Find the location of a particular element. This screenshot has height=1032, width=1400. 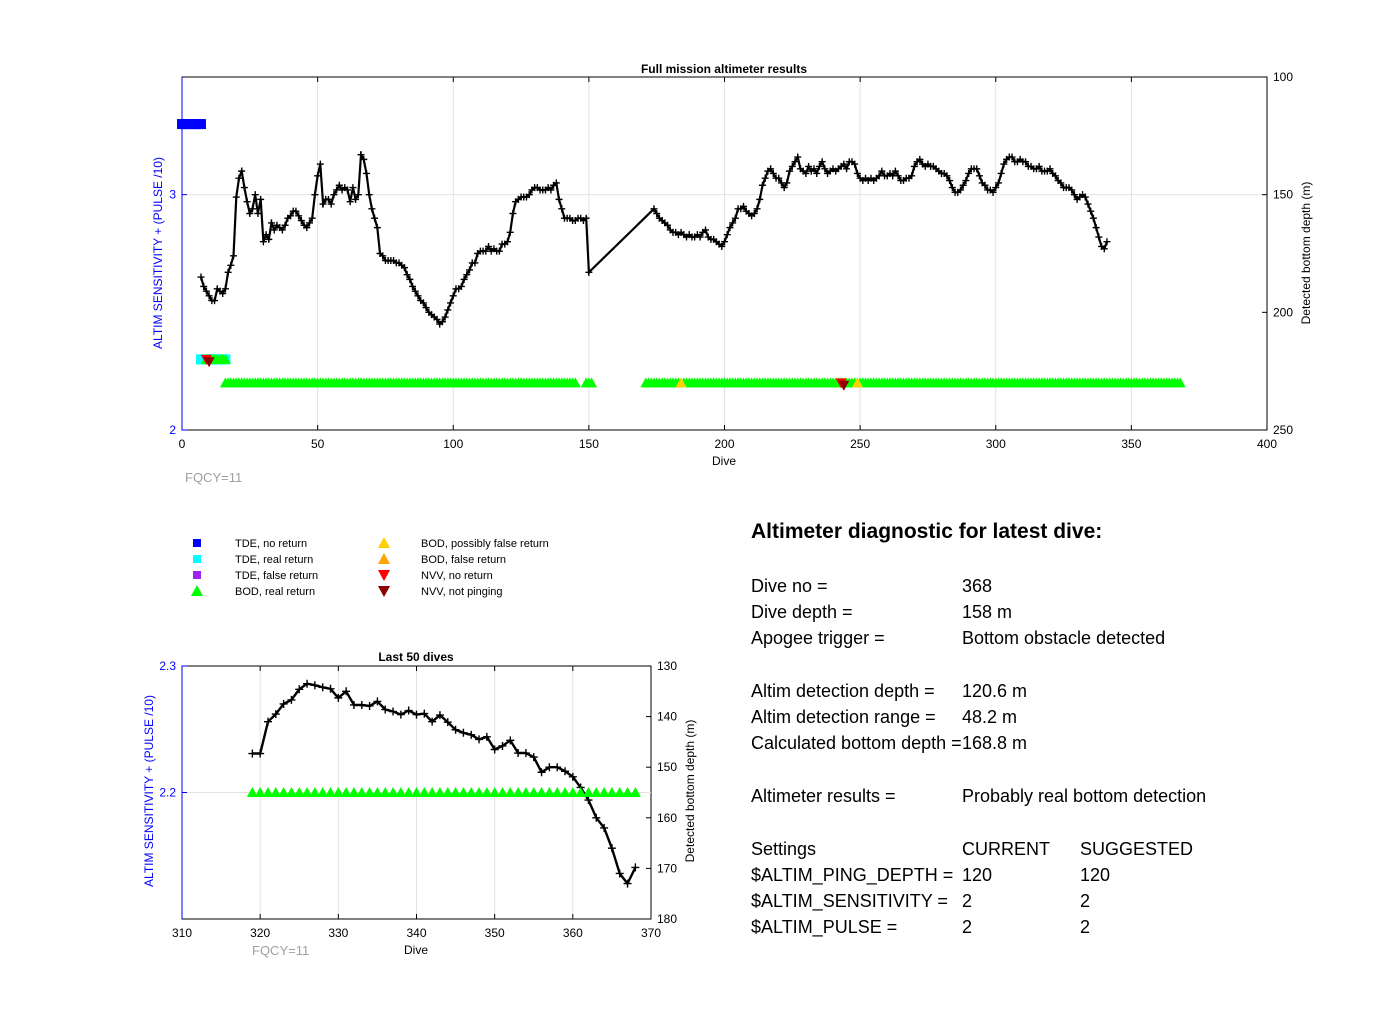

diag-label-dive-depth: Dive depth = is located at coordinates (802, 612).